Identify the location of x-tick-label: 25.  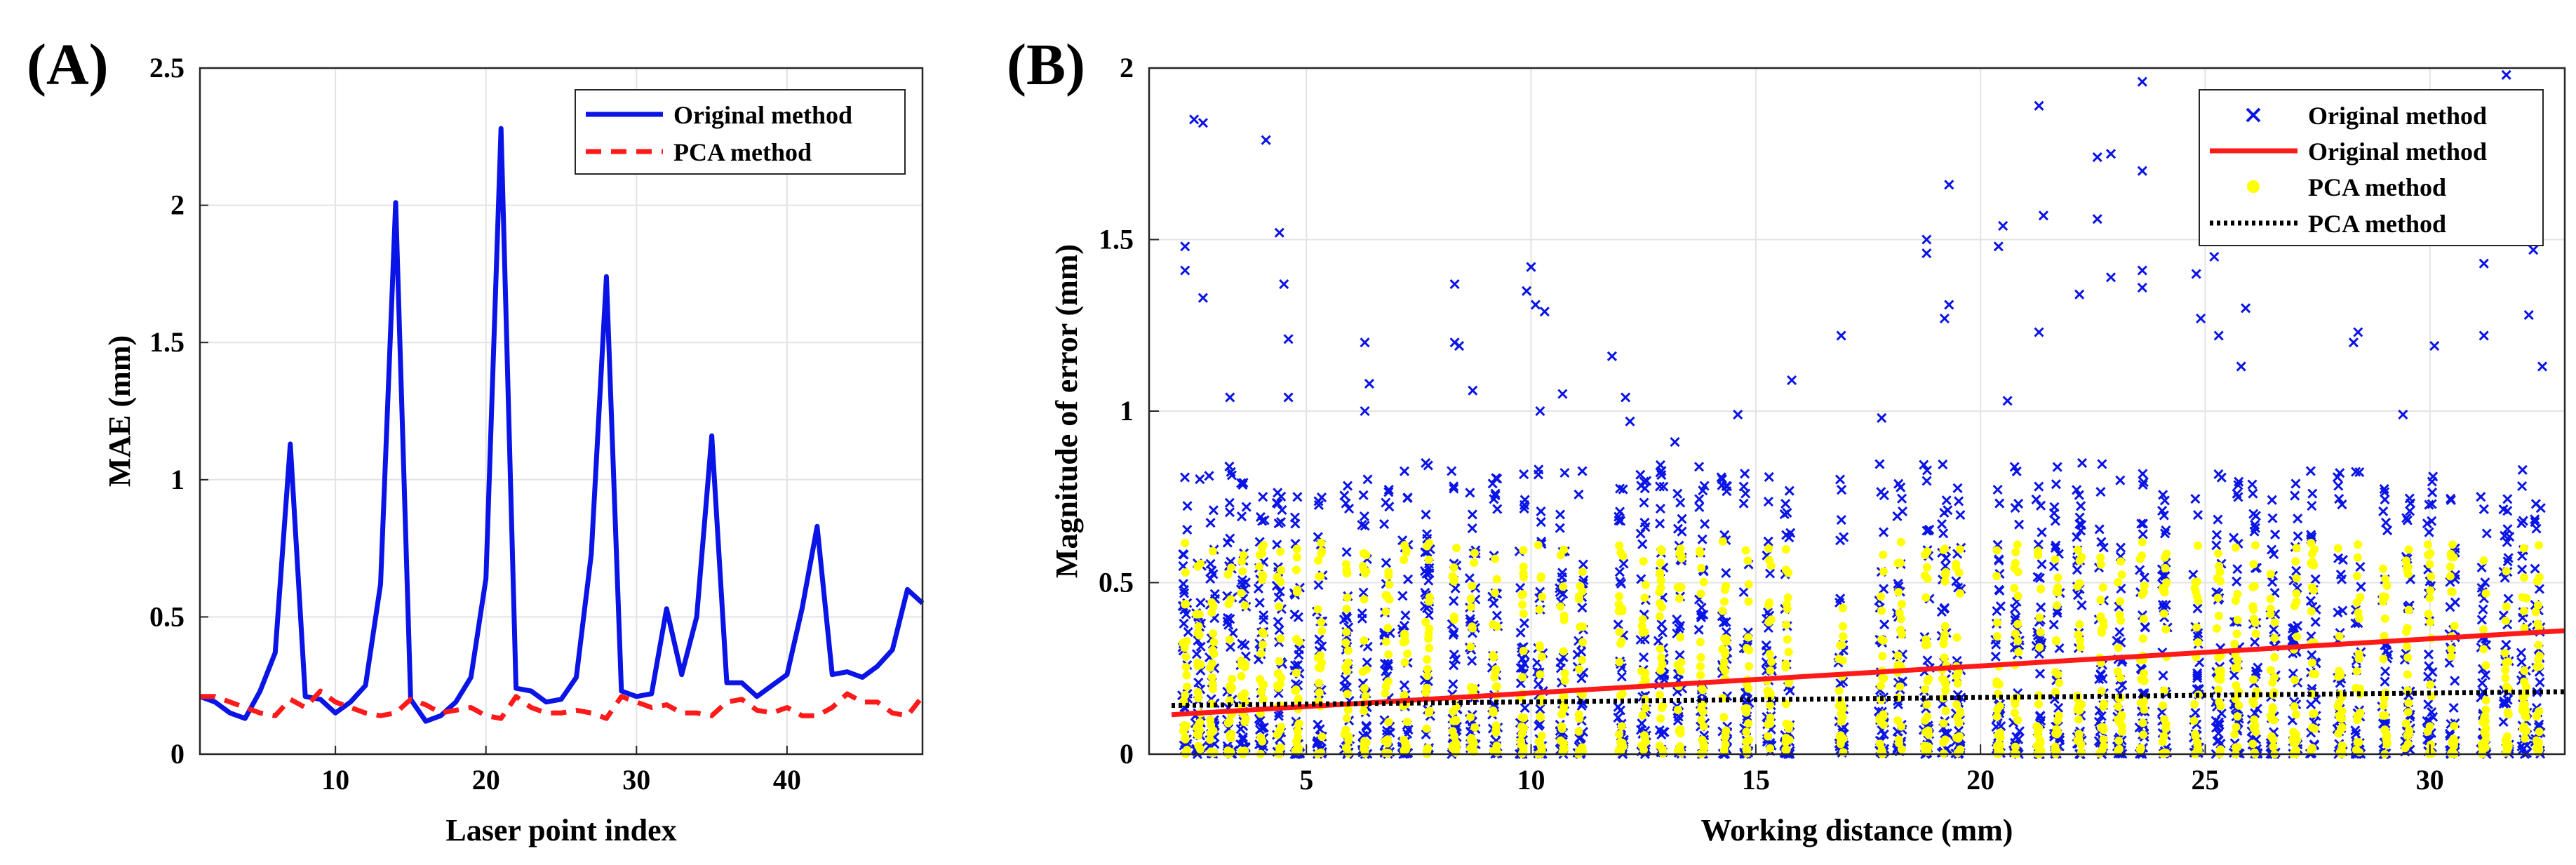
(2205, 780).